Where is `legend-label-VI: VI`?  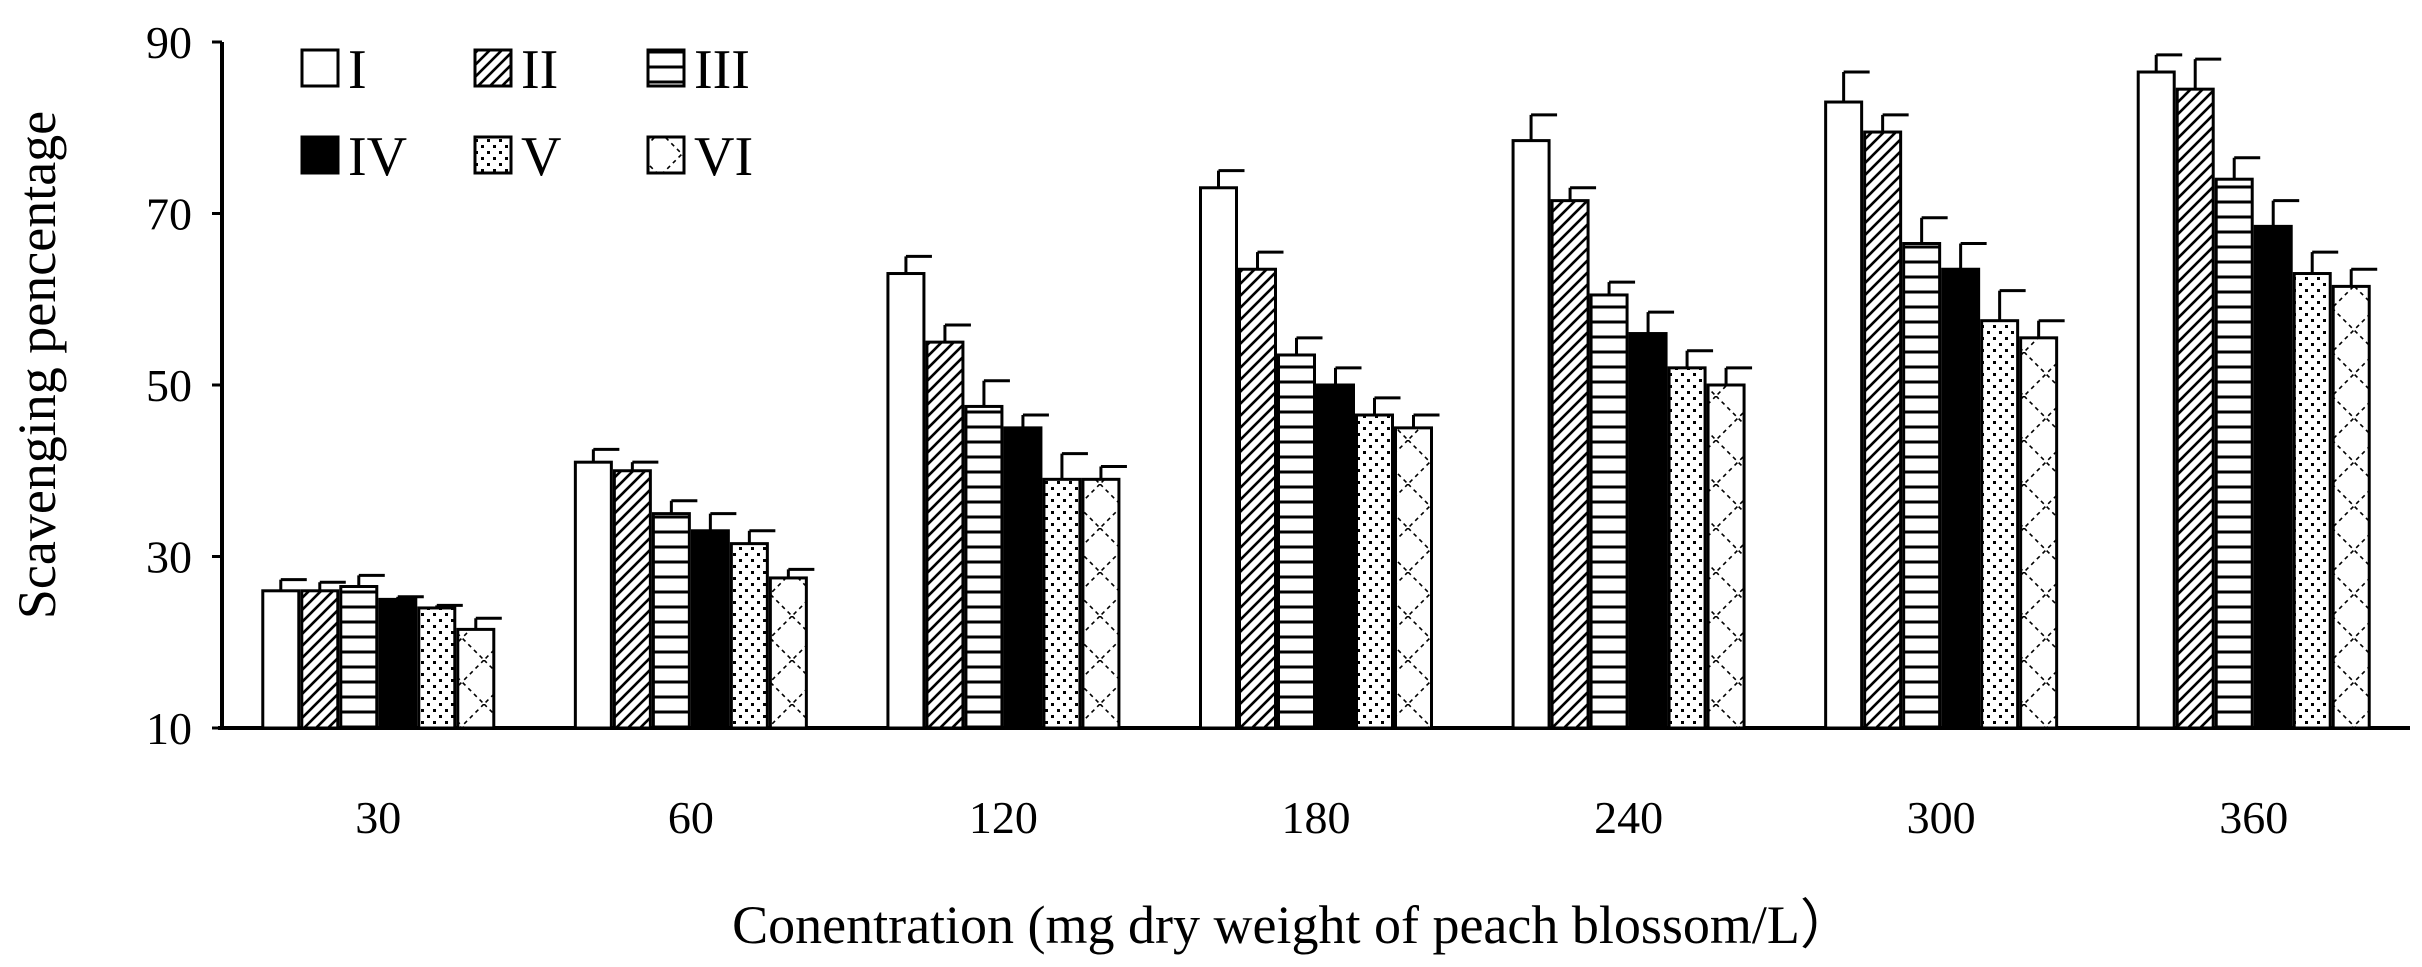 legend-label-VI: VI is located at coordinates (723, 157).